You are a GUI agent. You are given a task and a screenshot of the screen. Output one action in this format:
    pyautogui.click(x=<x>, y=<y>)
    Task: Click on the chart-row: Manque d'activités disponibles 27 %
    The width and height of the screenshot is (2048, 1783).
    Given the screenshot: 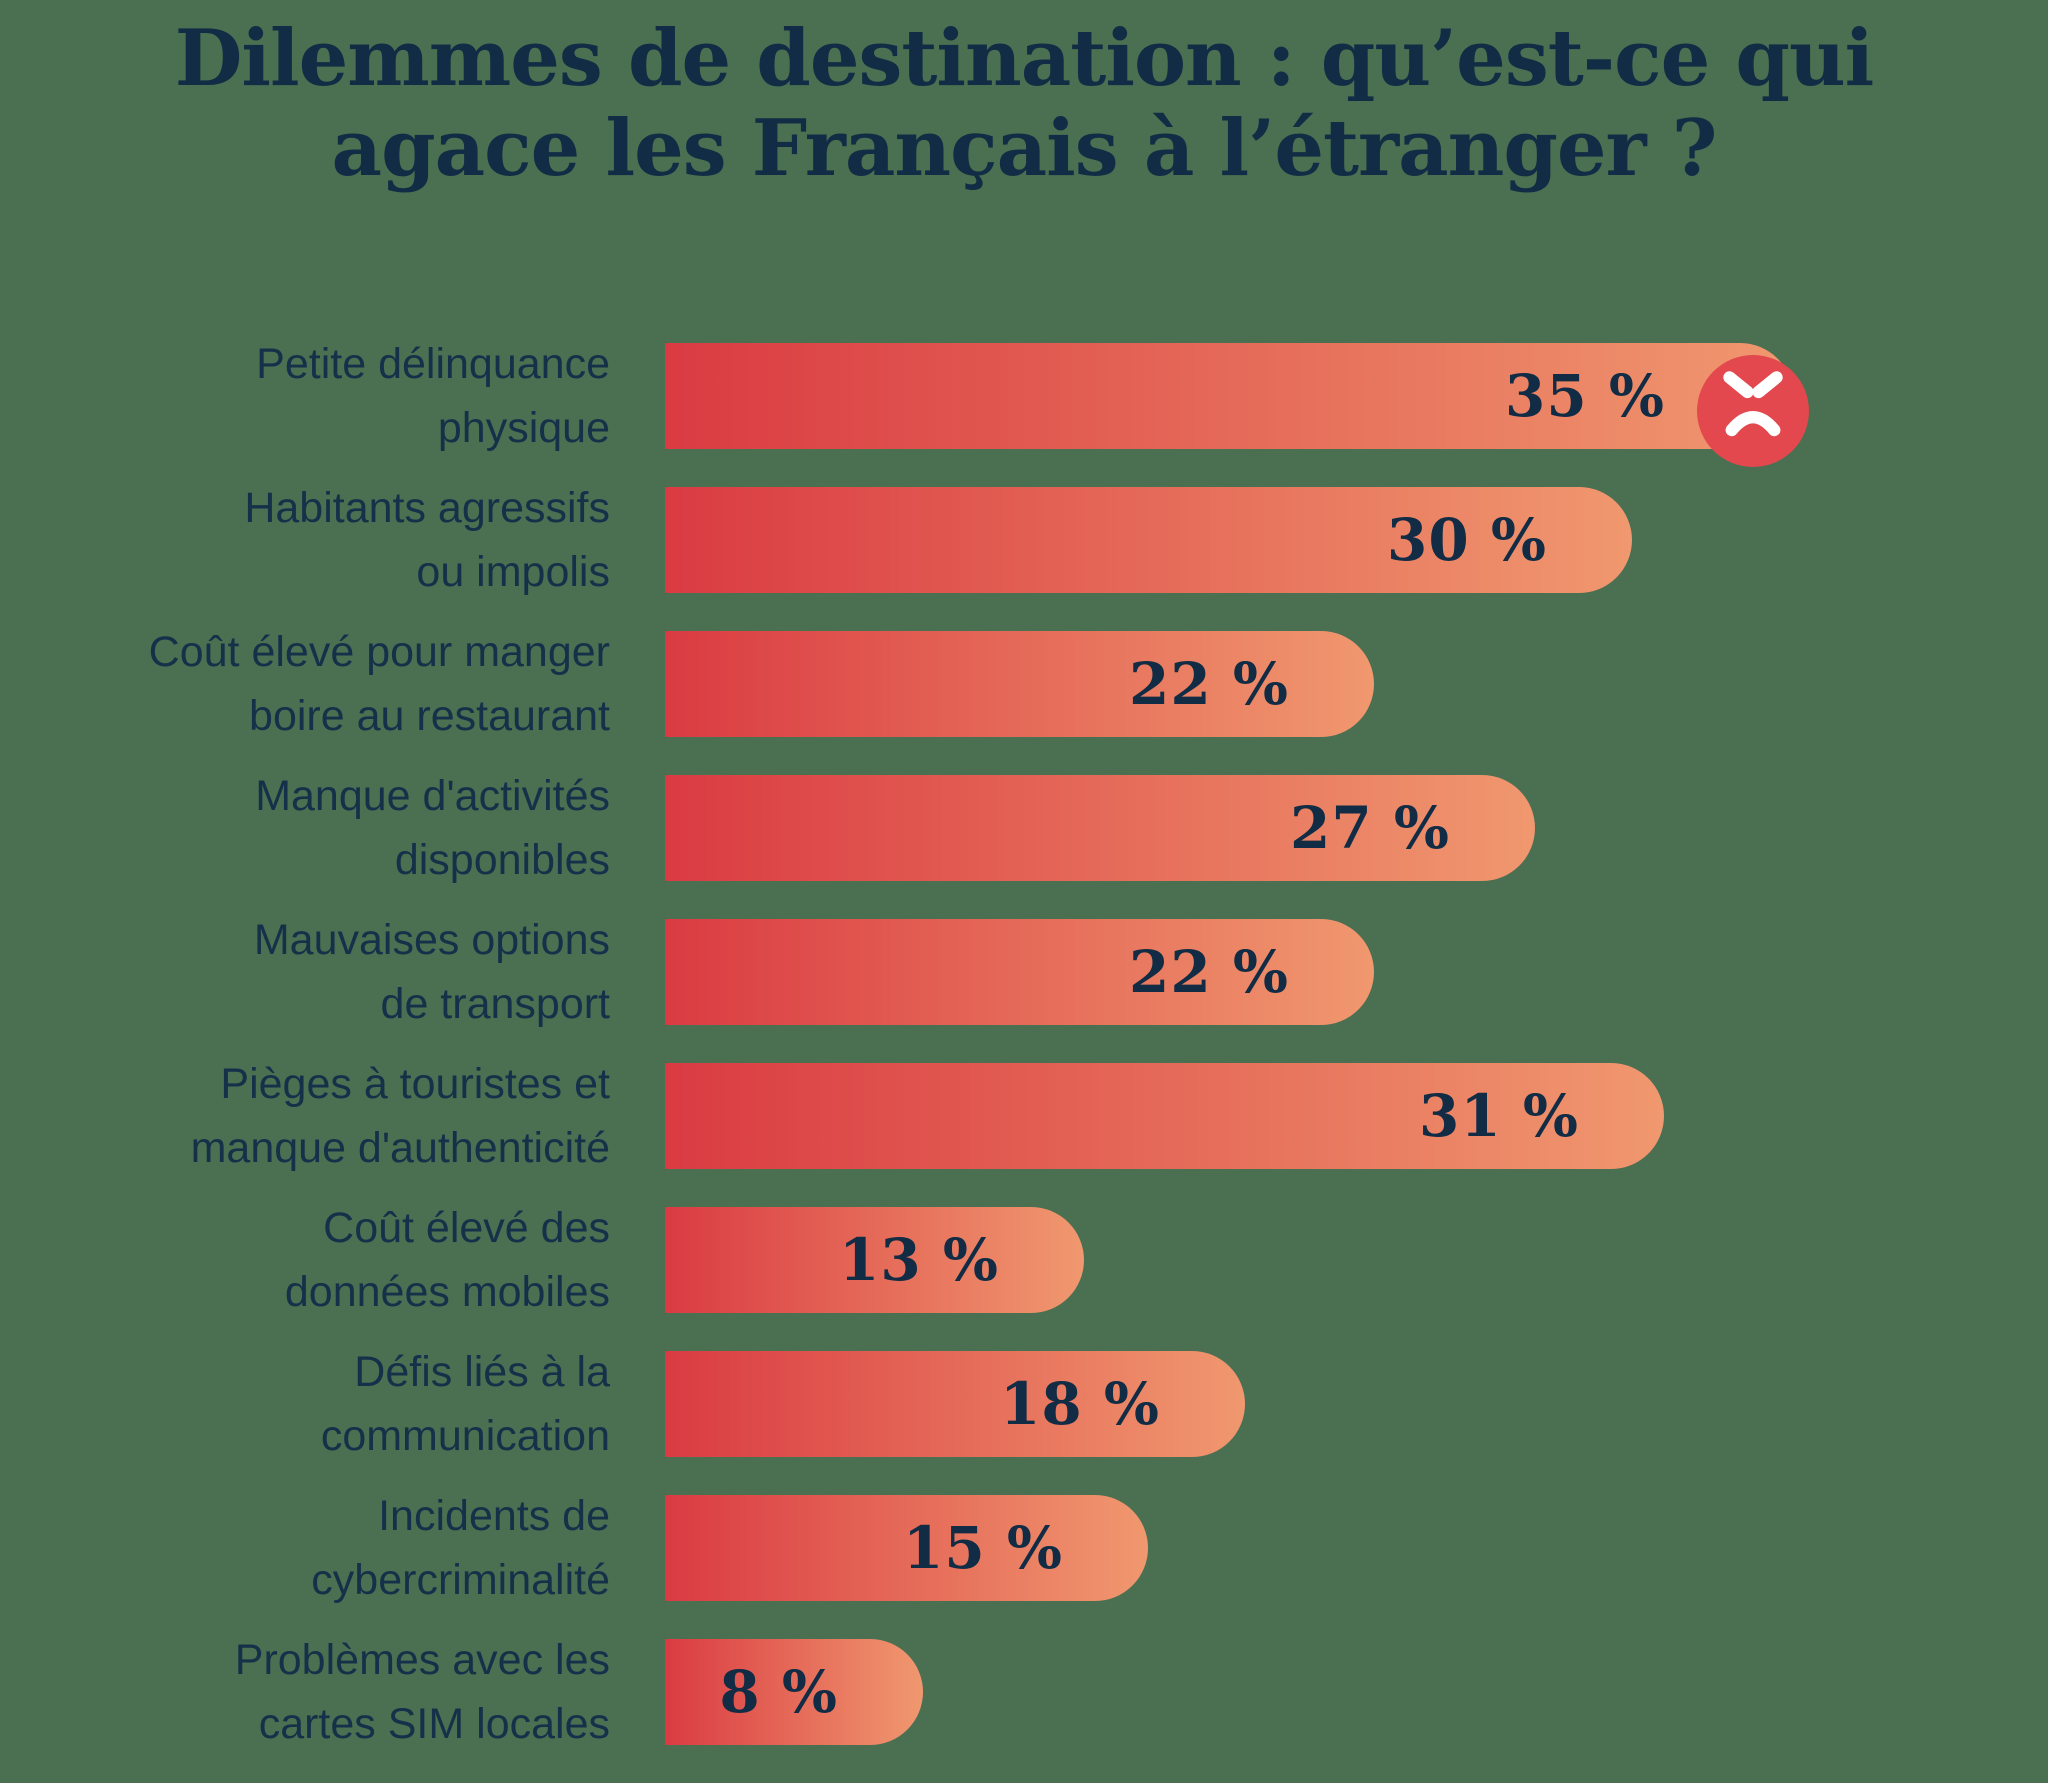 What is the action you would take?
    pyautogui.click(x=1024, y=828)
    